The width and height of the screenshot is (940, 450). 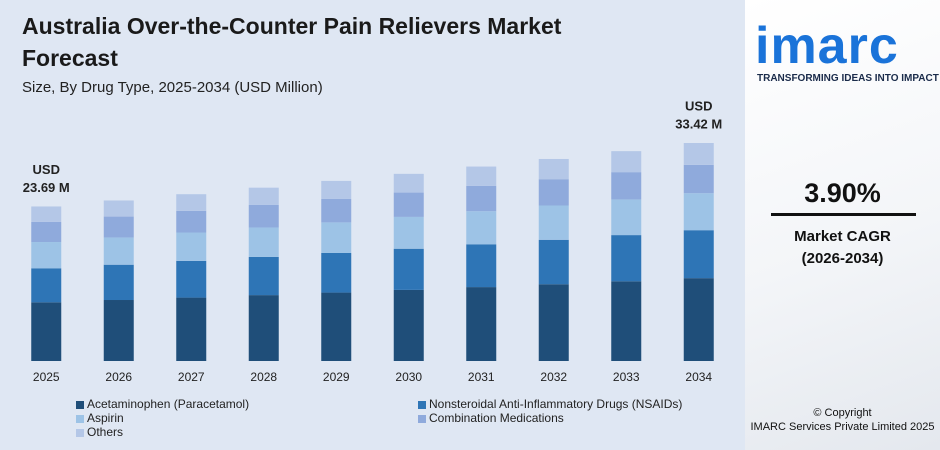 I want to click on legend-label: Aspirin, so click(x=105, y=418).